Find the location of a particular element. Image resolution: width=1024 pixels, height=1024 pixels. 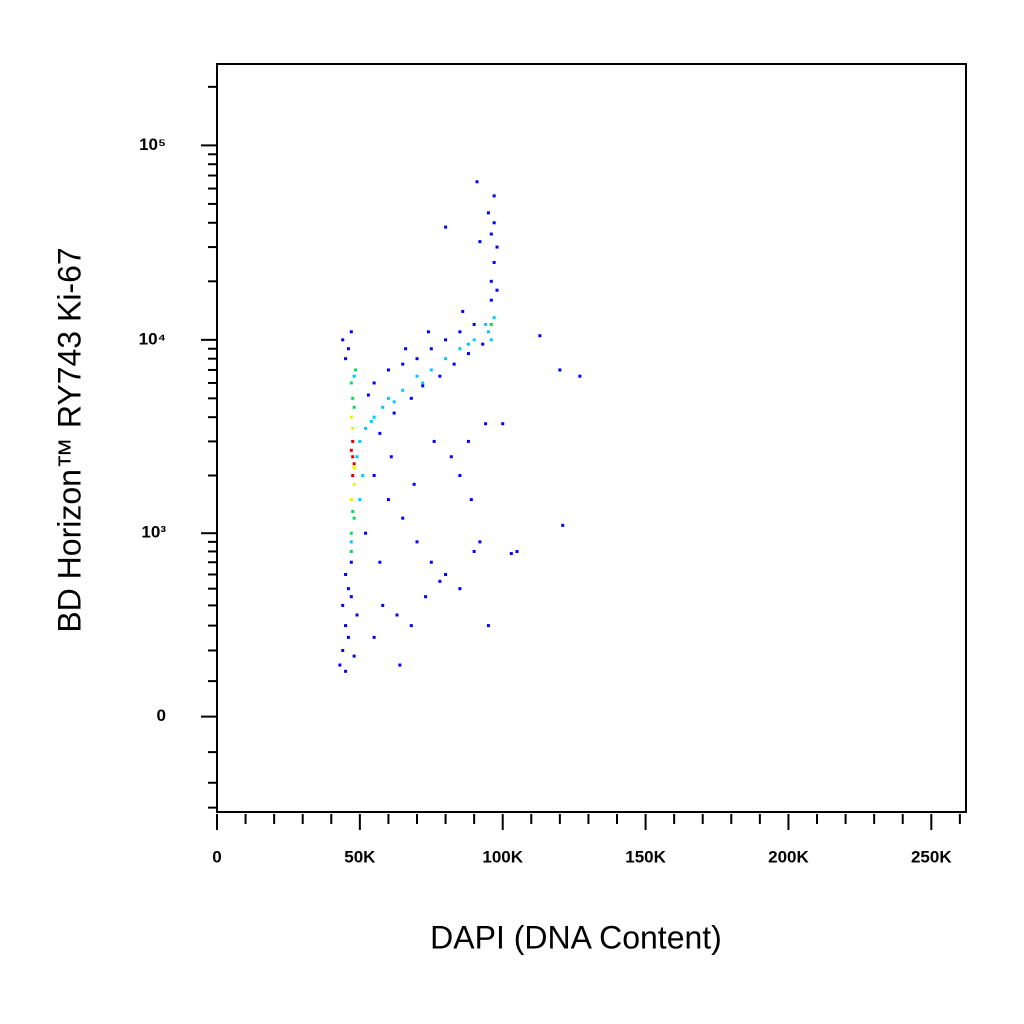

x-axis-title: DAPI (DNA Content) is located at coordinates (576, 937).